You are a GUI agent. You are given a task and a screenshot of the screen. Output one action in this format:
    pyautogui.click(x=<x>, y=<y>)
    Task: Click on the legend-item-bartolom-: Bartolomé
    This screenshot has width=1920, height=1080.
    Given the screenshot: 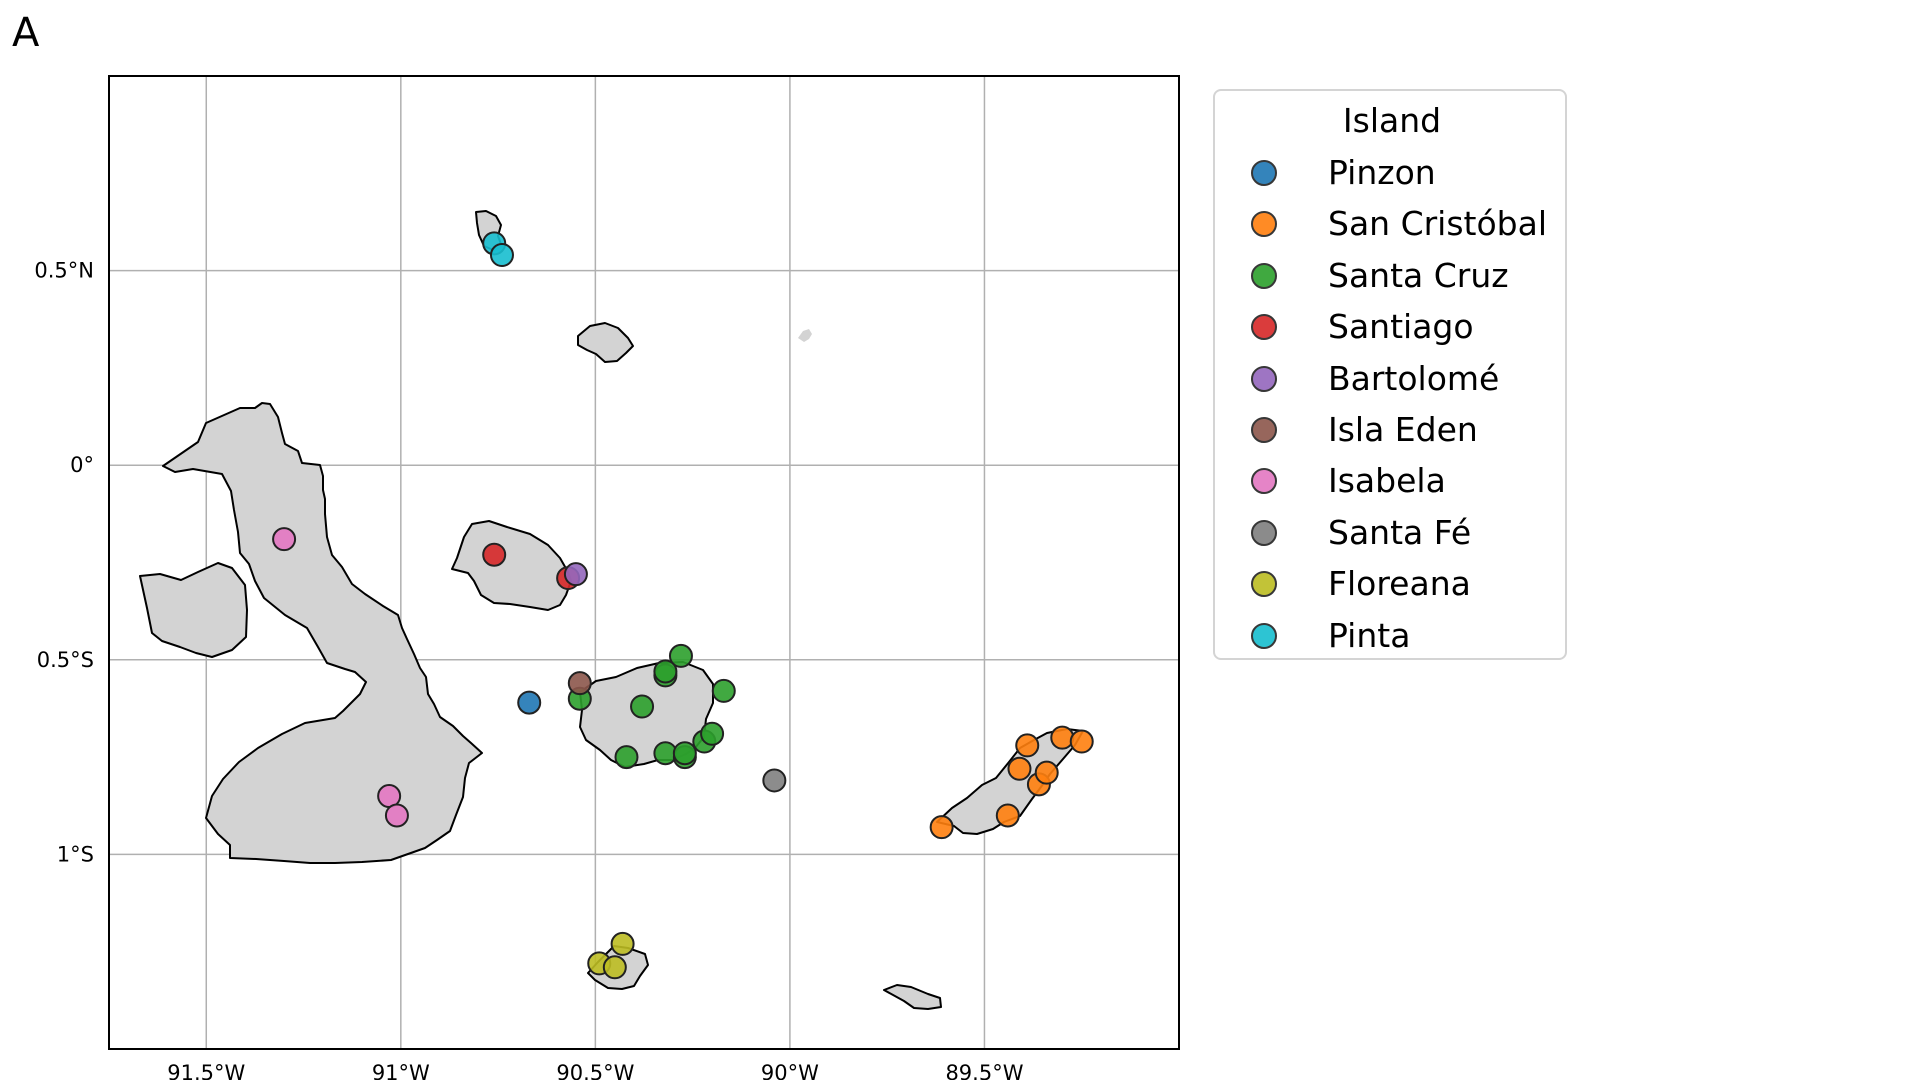 What is the action you would take?
    pyautogui.click(x=1390, y=379)
    